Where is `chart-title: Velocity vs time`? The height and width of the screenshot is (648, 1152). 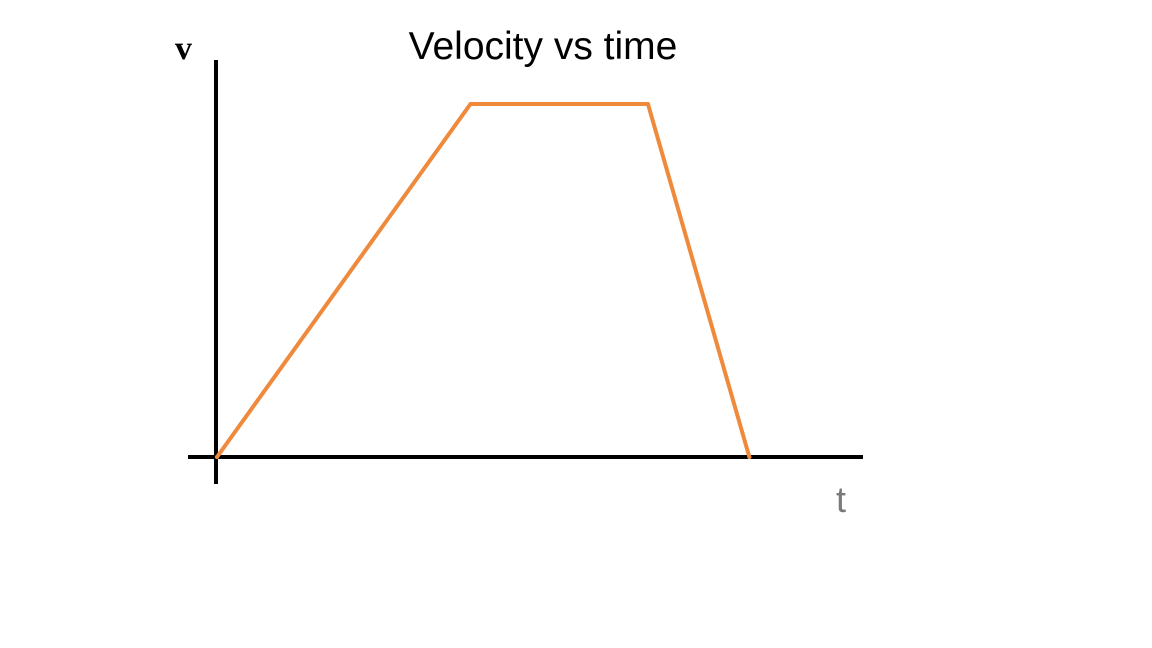
chart-title: Velocity vs time is located at coordinates (543, 46).